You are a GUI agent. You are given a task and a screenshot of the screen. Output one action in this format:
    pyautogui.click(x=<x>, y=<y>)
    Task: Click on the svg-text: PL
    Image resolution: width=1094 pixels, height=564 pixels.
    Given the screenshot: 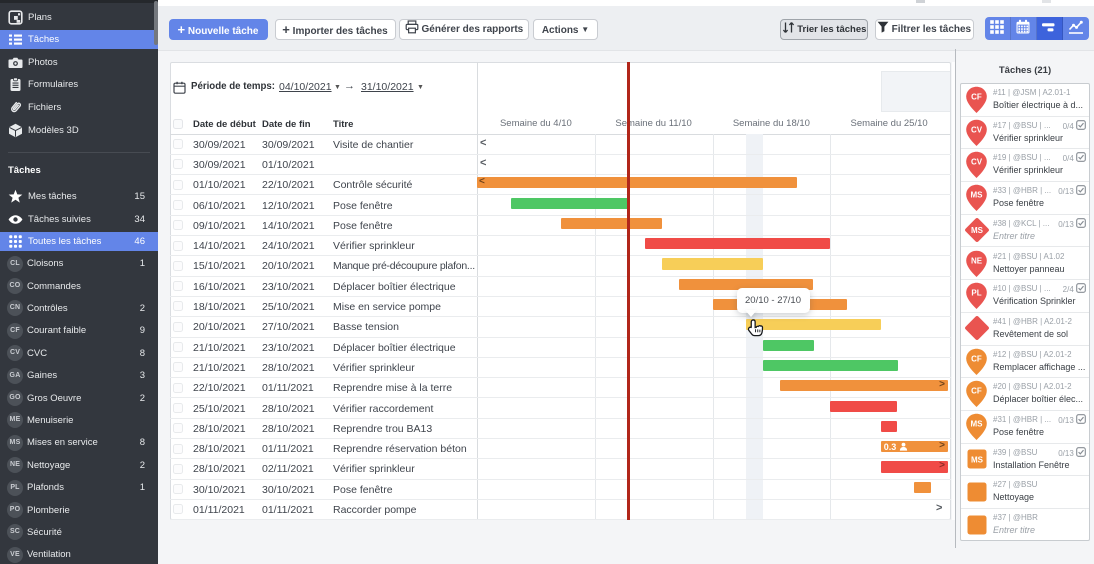 What is the action you would take?
    pyautogui.click(x=976, y=293)
    